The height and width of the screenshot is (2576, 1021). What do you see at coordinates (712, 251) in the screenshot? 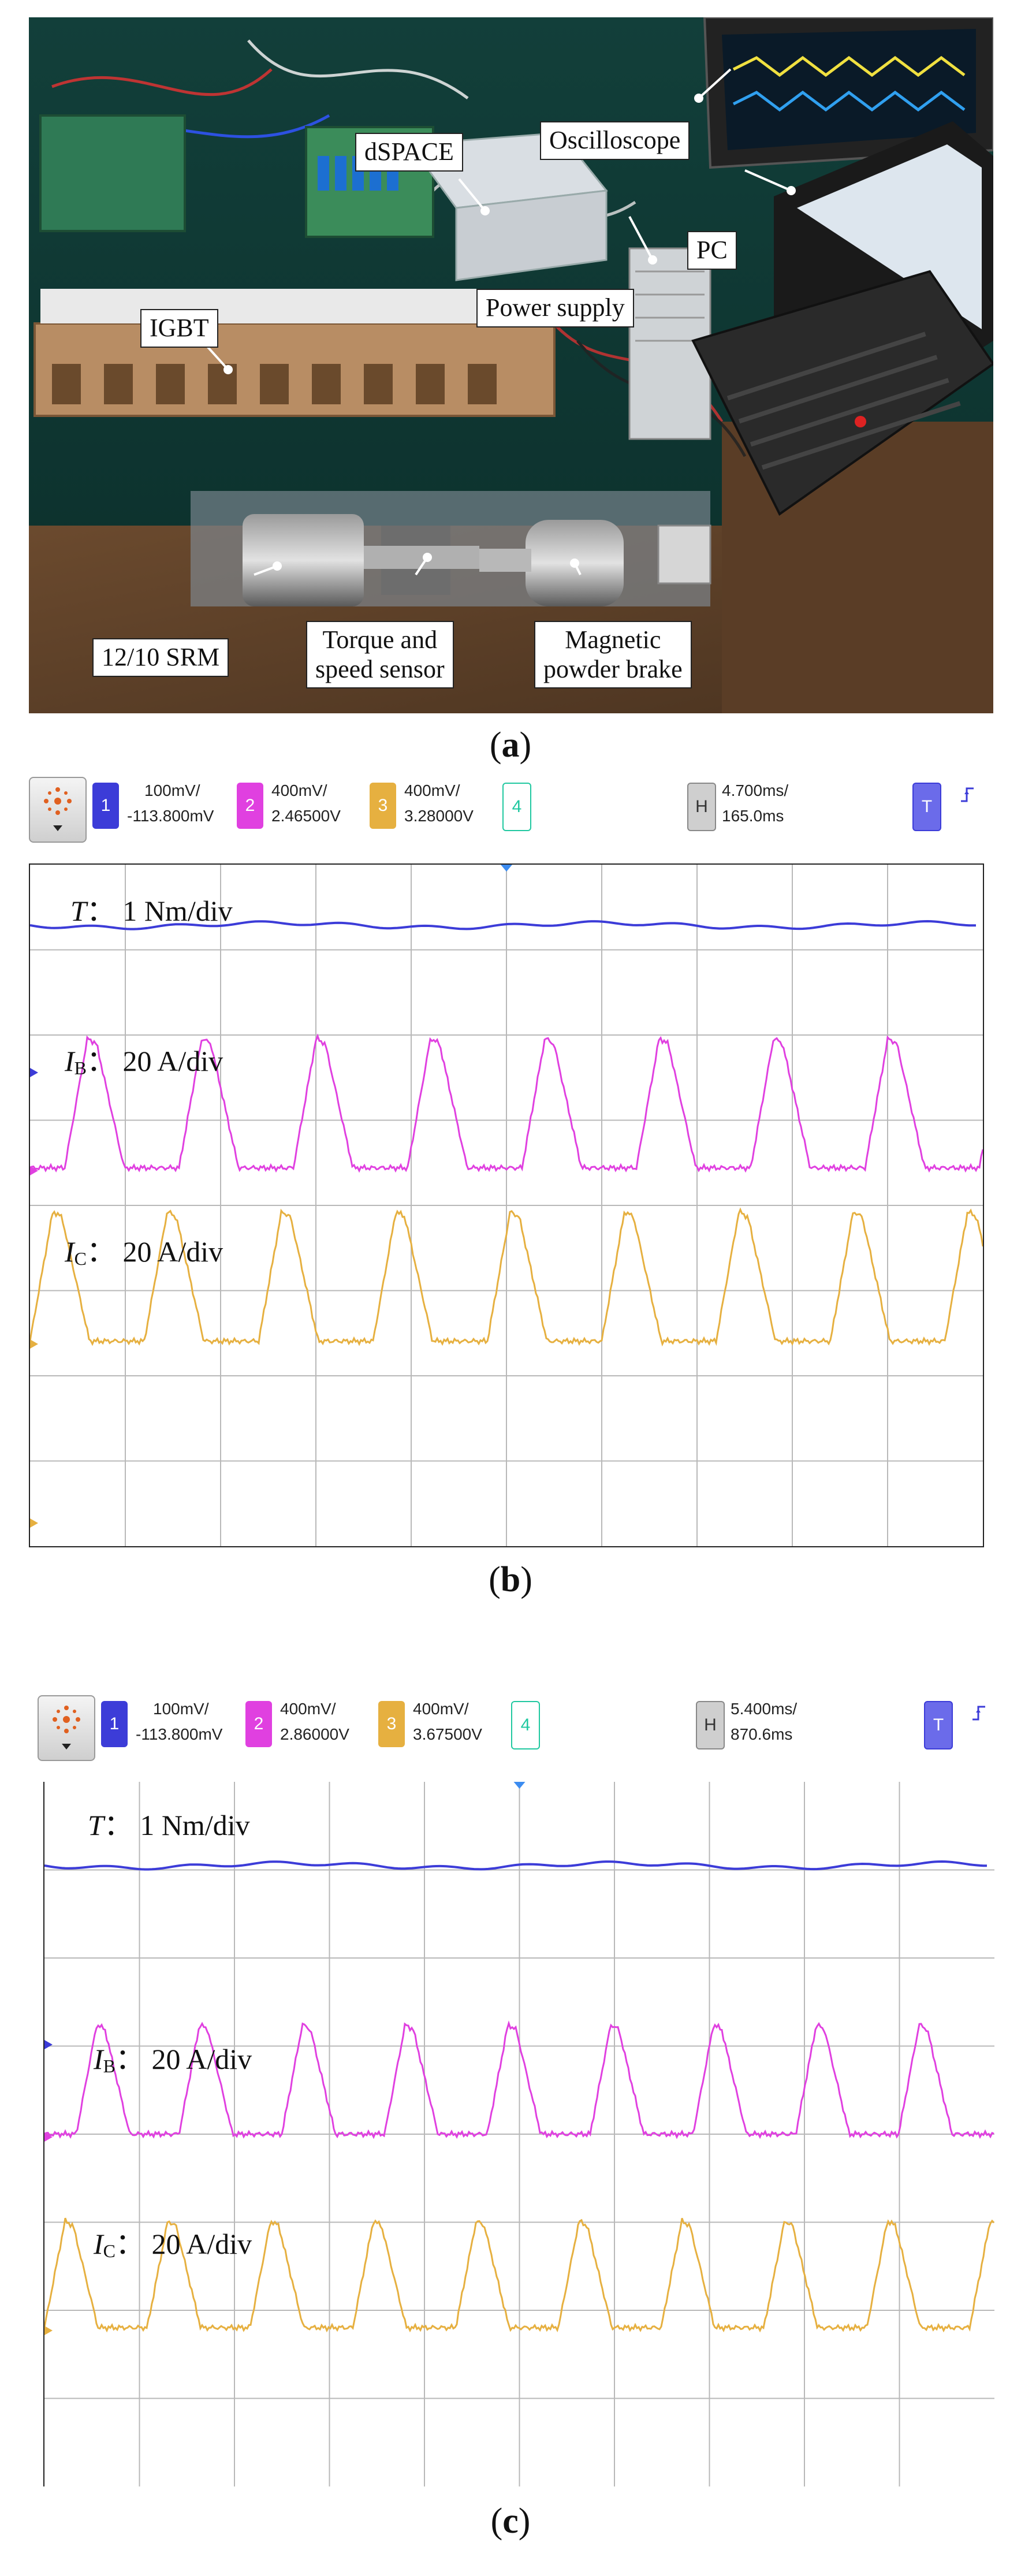
I see `label-pc: PC` at bounding box center [712, 251].